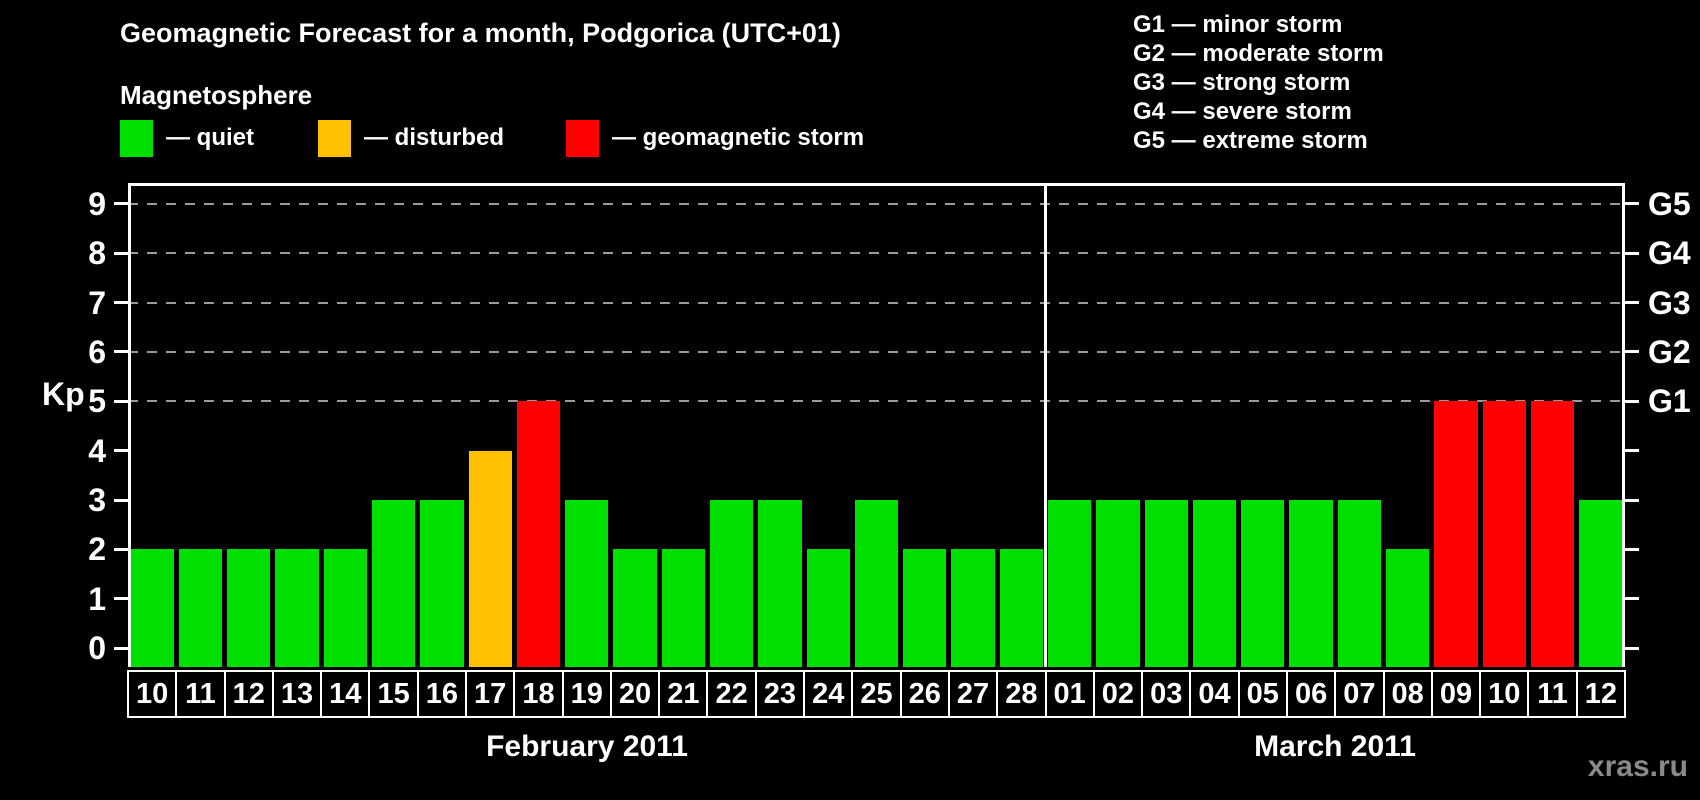  Describe the element at coordinates (1250, 140) in the screenshot. I see `g-legend-g5: G5 — extreme storm` at that location.